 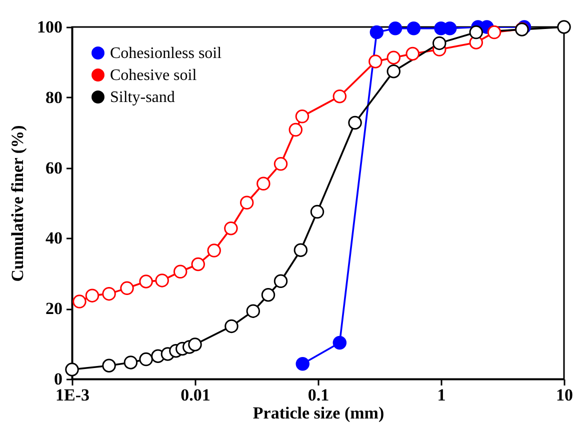 What do you see at coordinates (154, 75) in the screenshot?
I see `legend-label: Cohesive soil` at bounding box center [154, 75].